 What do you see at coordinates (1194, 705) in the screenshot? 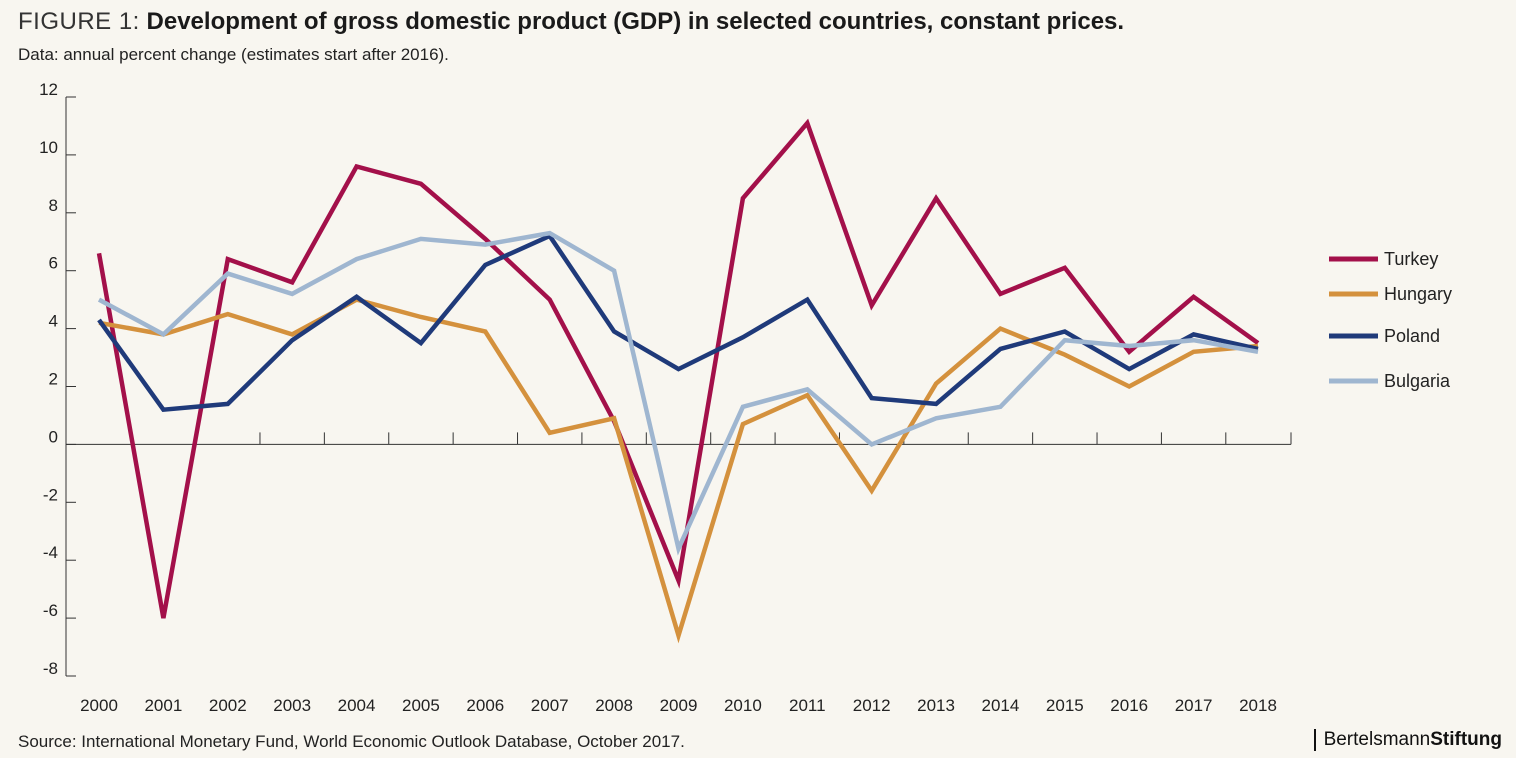
I see `x-tick-label: 2017` at bounding box center [1194, 705].